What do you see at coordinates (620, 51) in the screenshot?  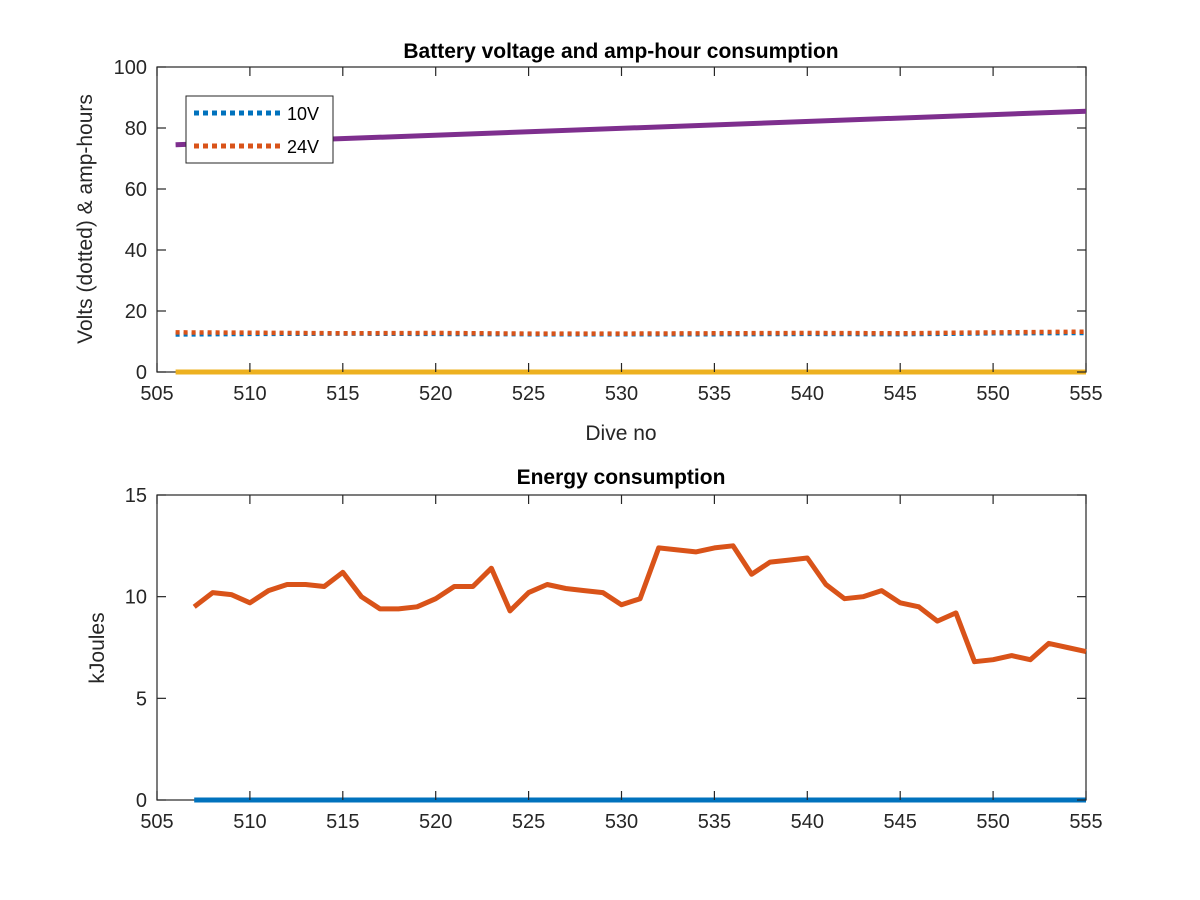 I see `chart-title: Battery voltage and amp-hour consumption` at bounding box center [620, 51].